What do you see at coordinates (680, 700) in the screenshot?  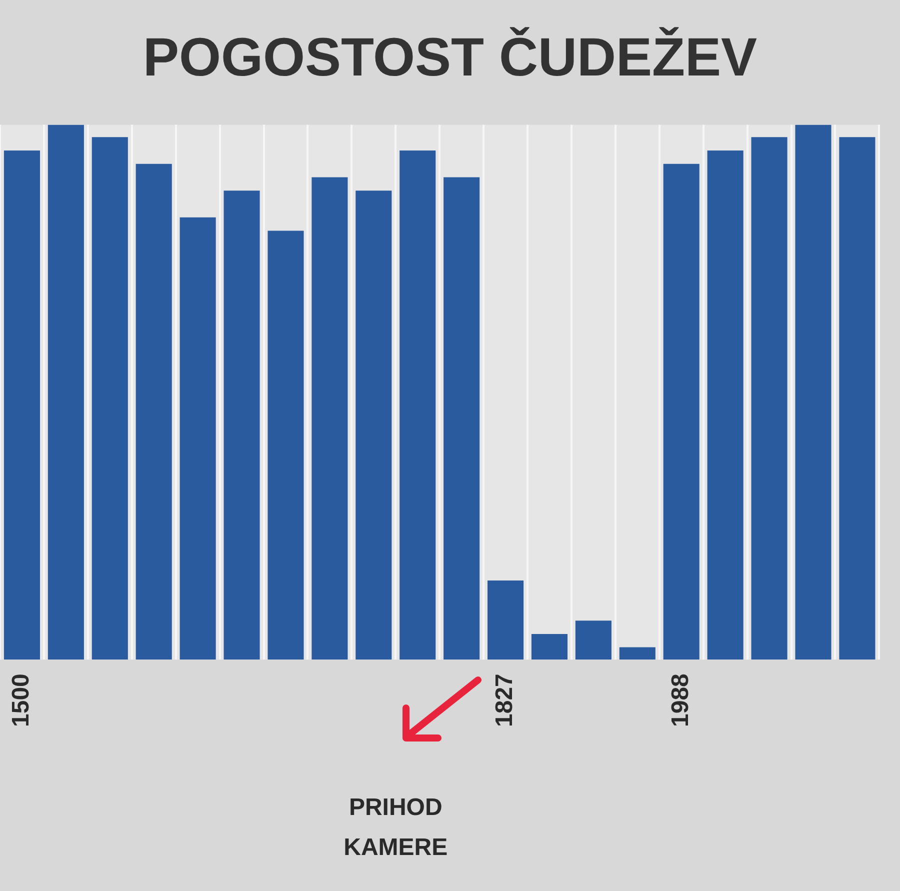 I see `x-tick-label: 1988` at bounding box center [680, 700].